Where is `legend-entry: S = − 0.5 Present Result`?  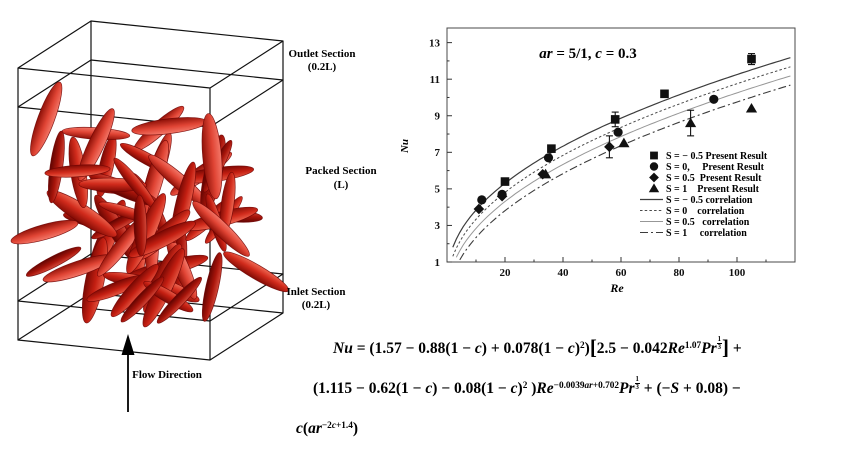
legend-entry: S = − 0.5 Present Result is located at coordinates (709, 156).